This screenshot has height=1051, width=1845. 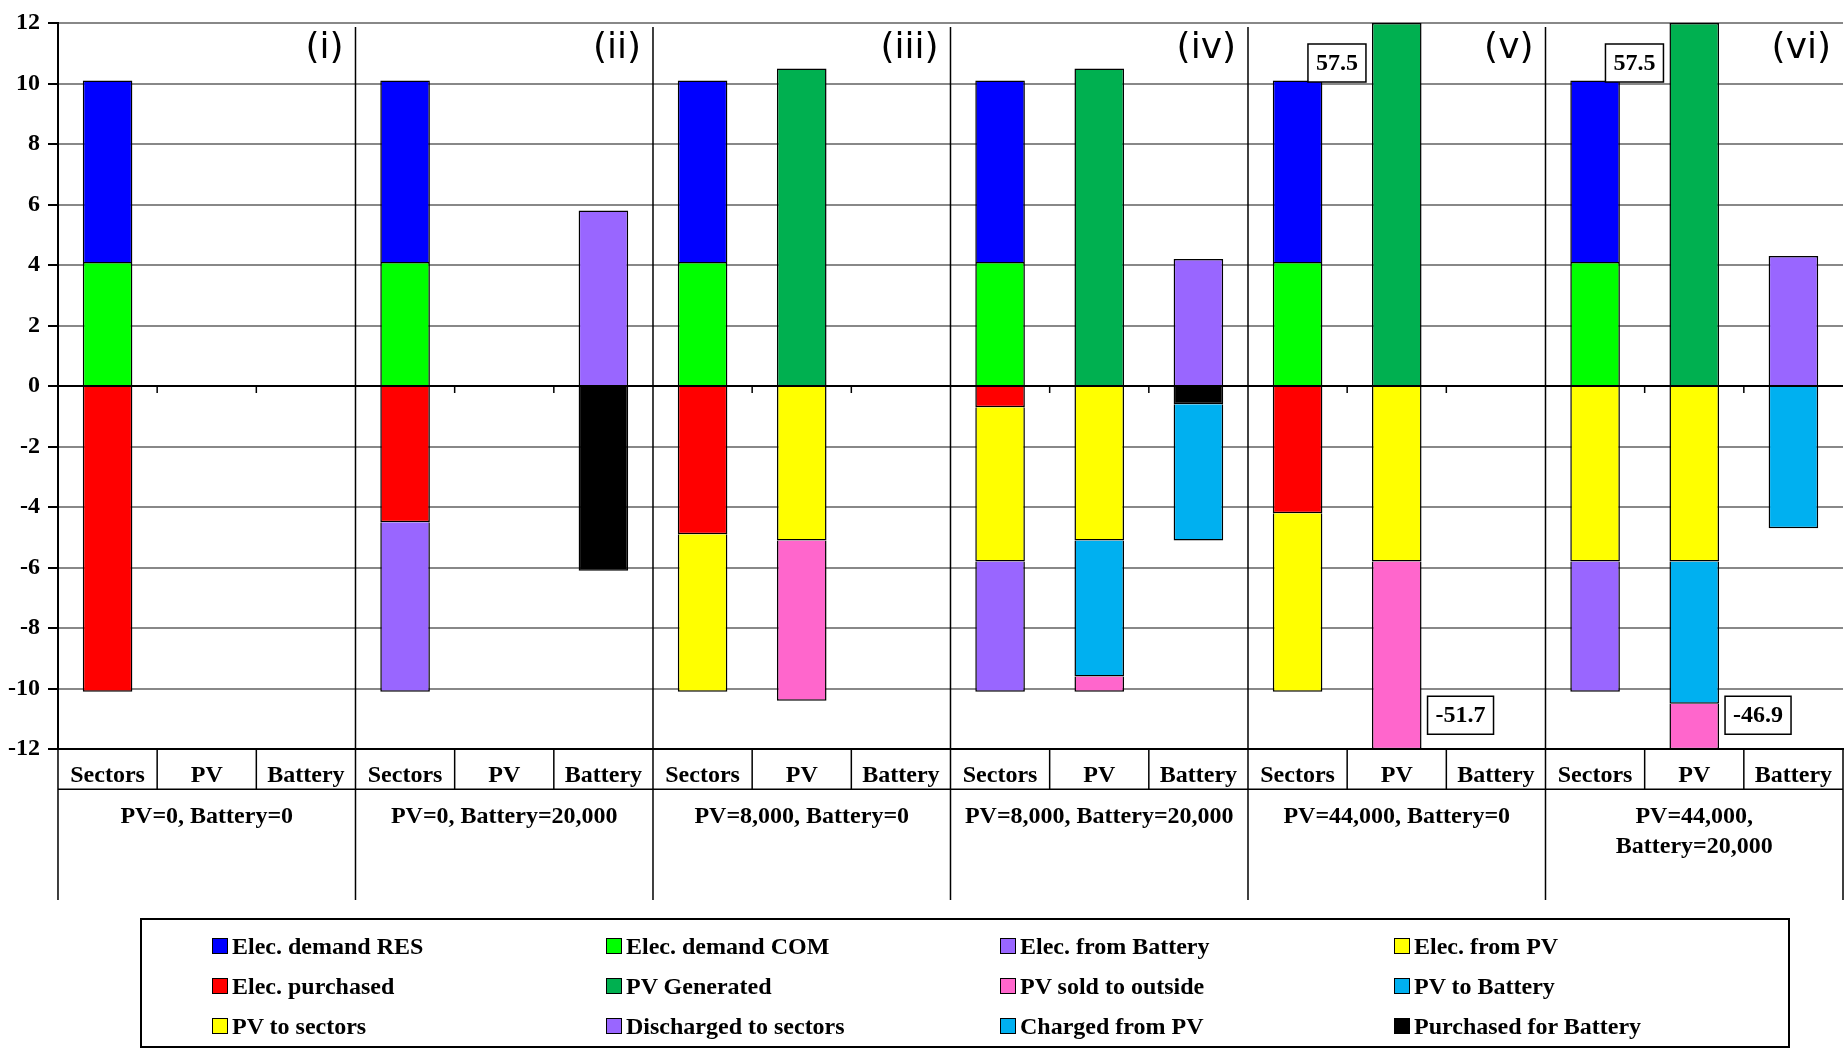 What do you see at coordinates (735, 1026) in the screenshot?
I see `legend-label: Discharged to sectors` at bounding box center [735, 1026].